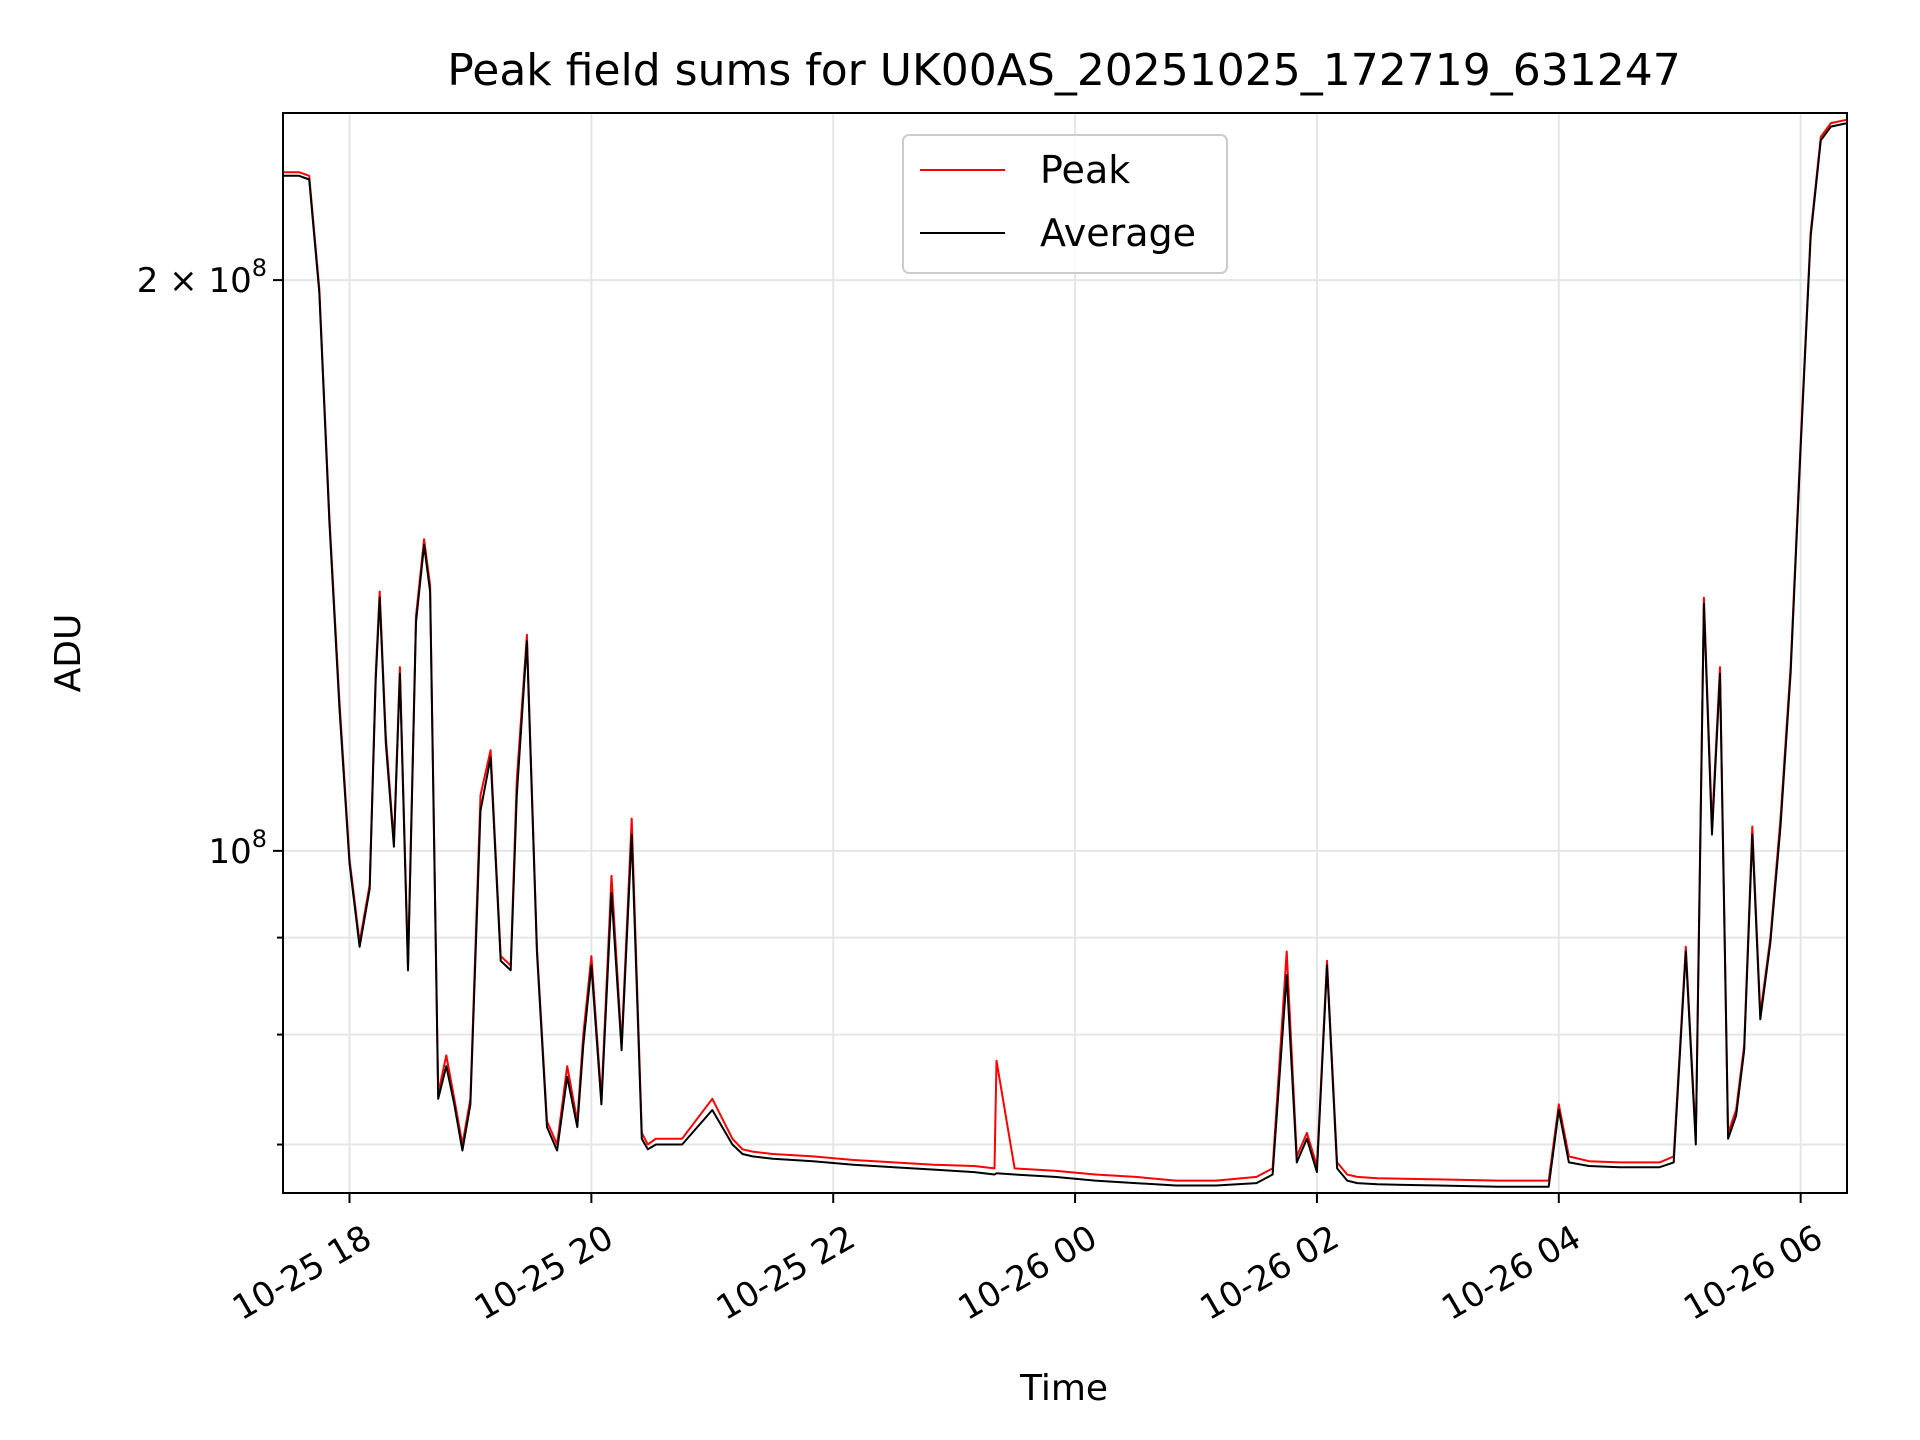 The width and height of the screenshot is (1920, 1440). Describe the element at coordinates (1063, 1388) in the screenshot. I see `x-axis-title: Time` at that location.